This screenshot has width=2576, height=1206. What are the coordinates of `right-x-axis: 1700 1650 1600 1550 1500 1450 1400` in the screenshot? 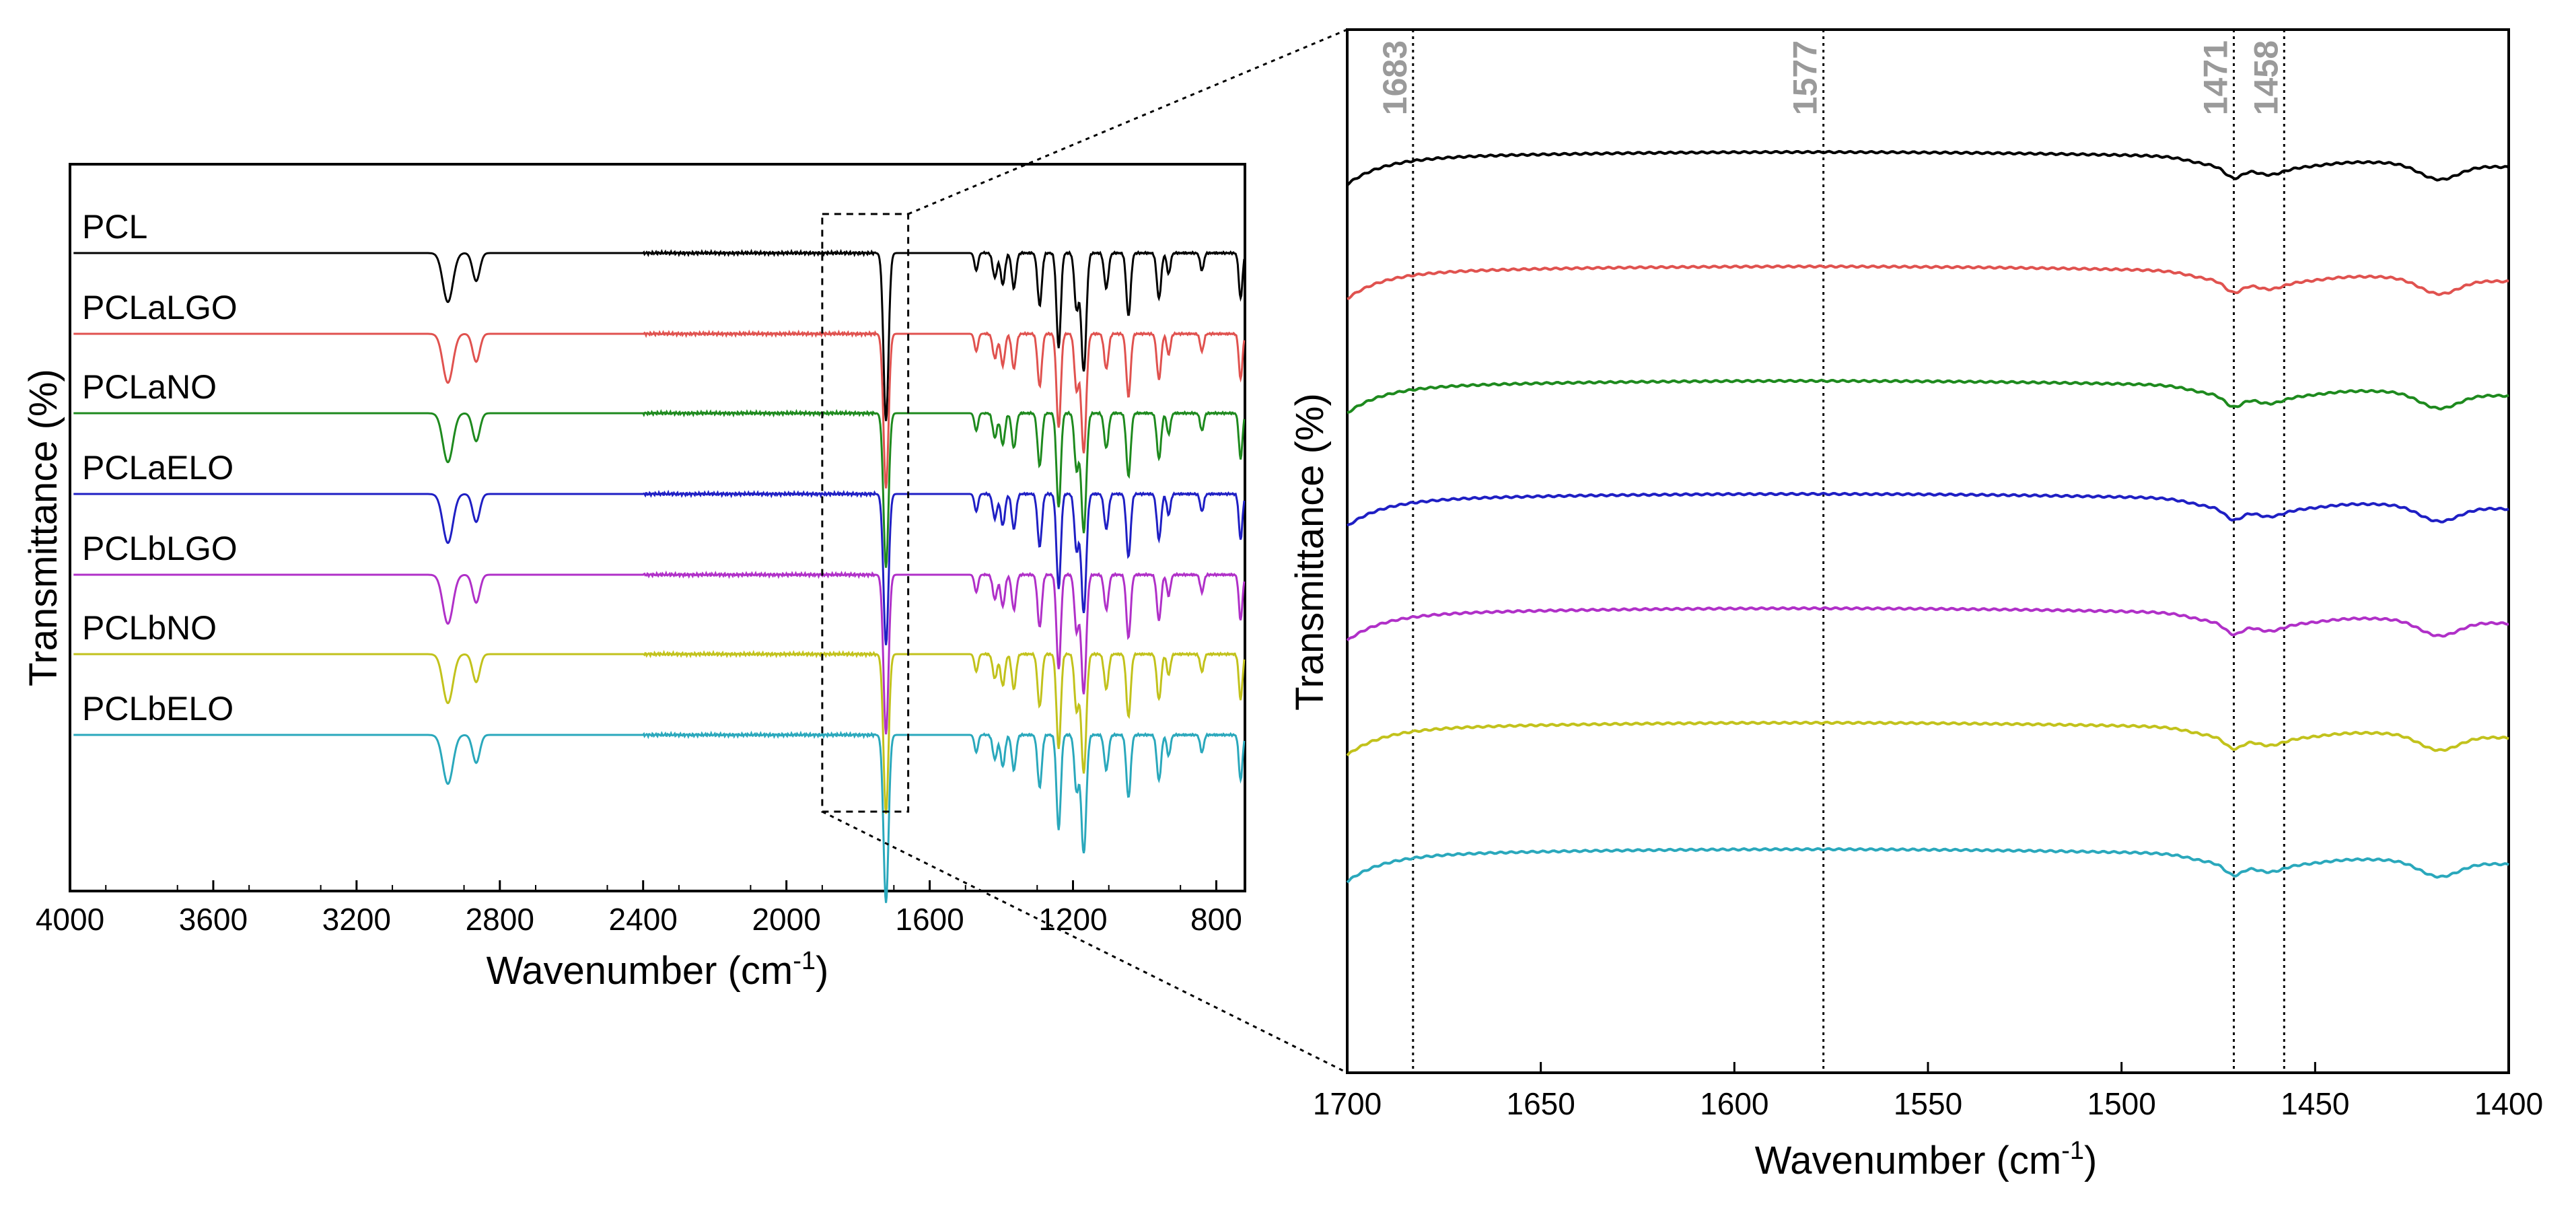 It's located at (1928, 1091).